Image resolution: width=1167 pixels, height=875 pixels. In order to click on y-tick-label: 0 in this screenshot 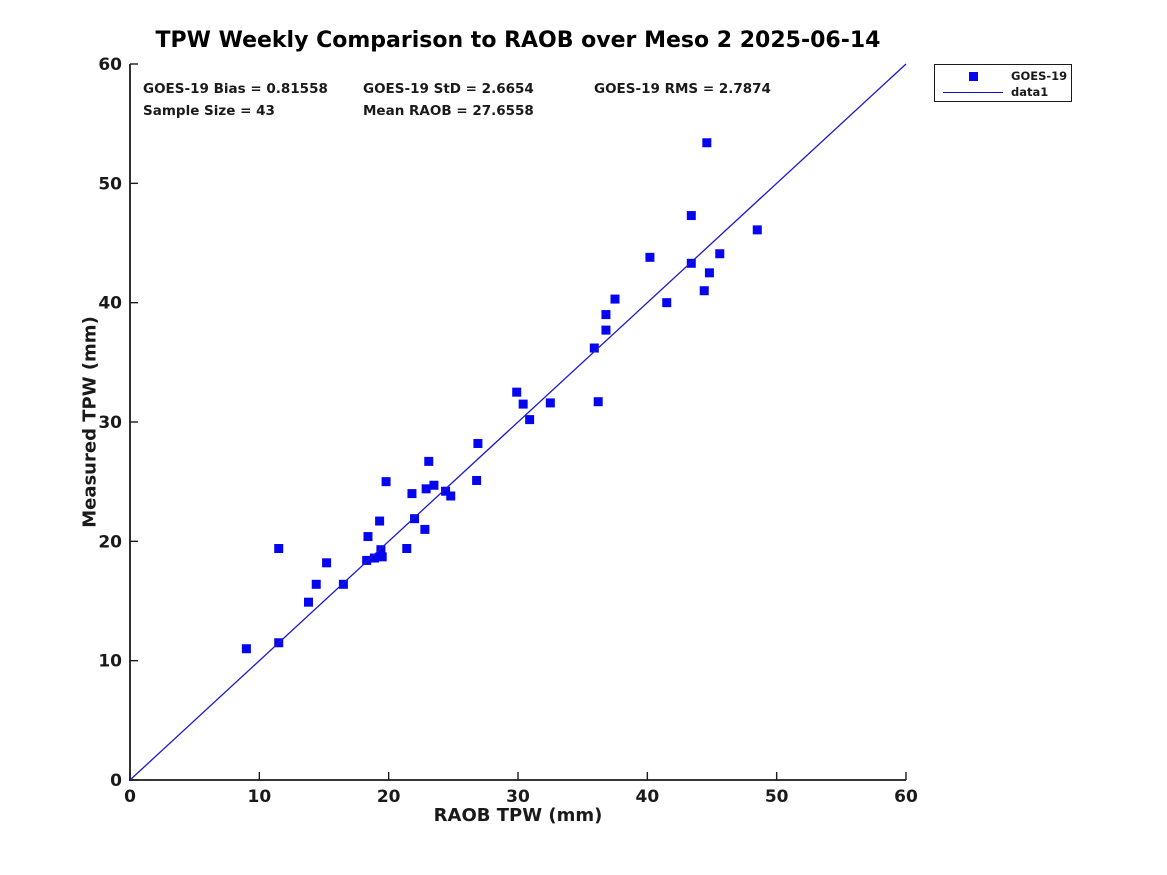, I will do `click(116, 781)`.